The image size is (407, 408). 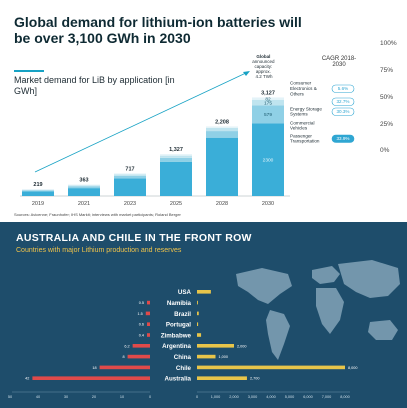 I want to click on country-label-Brazil: Brazil, so click(x=182, y=314).